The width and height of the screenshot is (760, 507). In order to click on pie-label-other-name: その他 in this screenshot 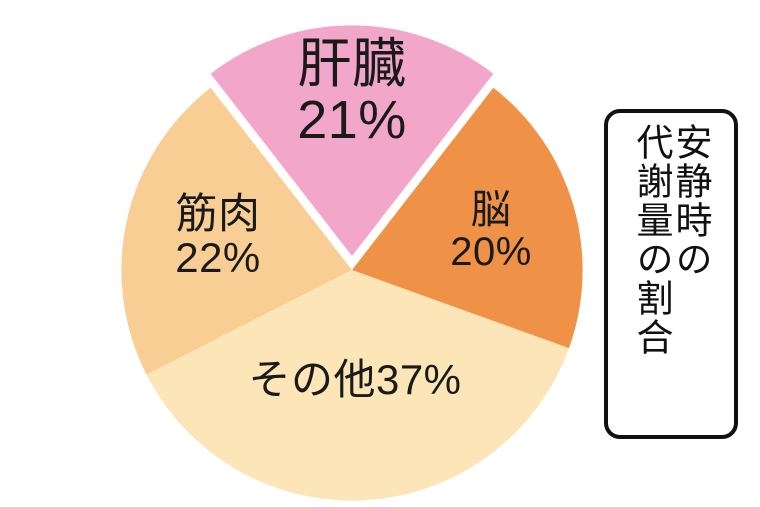, I will do `click(312, 379)`.